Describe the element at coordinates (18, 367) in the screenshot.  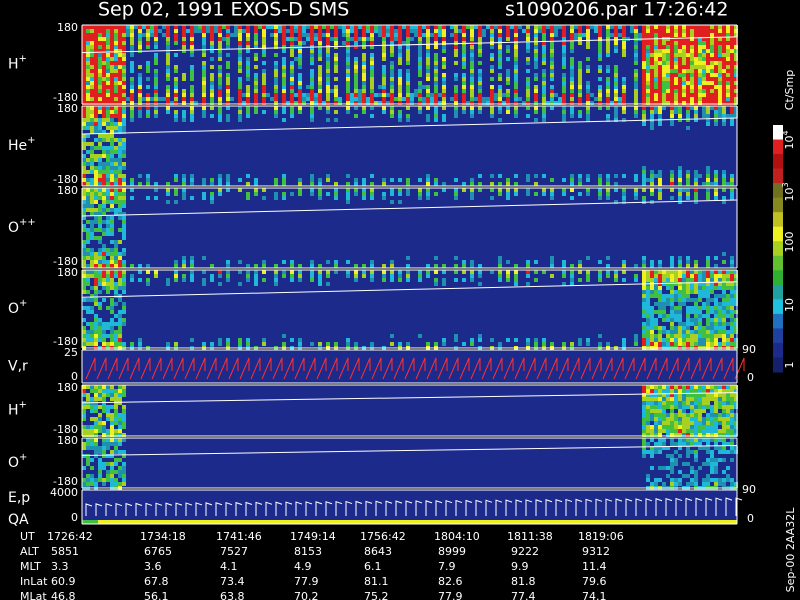
I see `label-text: V,r` at that location.